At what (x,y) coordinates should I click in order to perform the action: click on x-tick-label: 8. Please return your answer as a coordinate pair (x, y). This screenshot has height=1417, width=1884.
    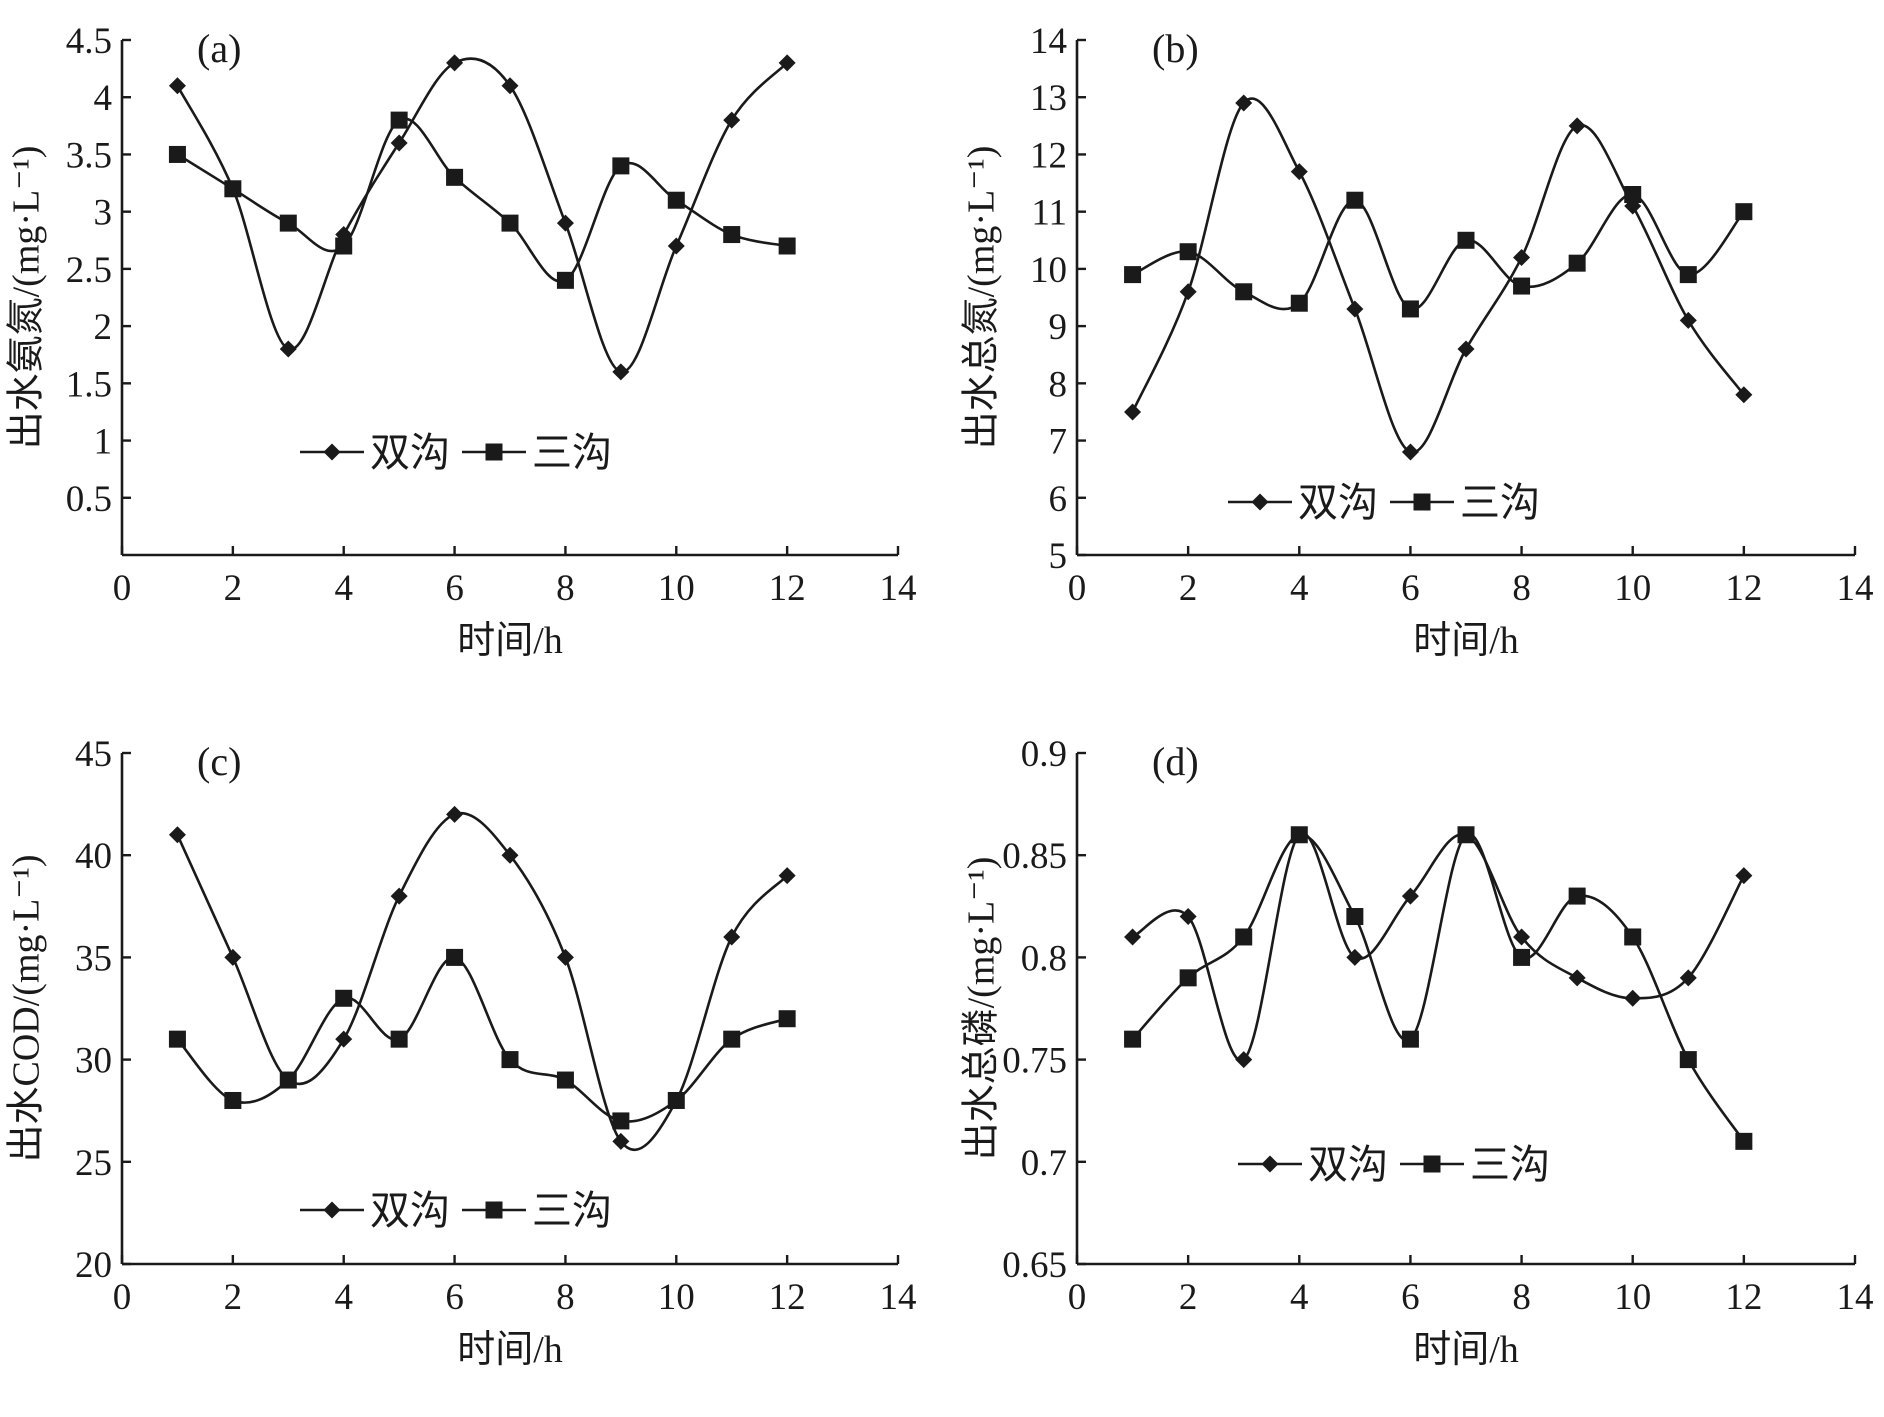
    Looking at the image, I should click on (565, 1297).